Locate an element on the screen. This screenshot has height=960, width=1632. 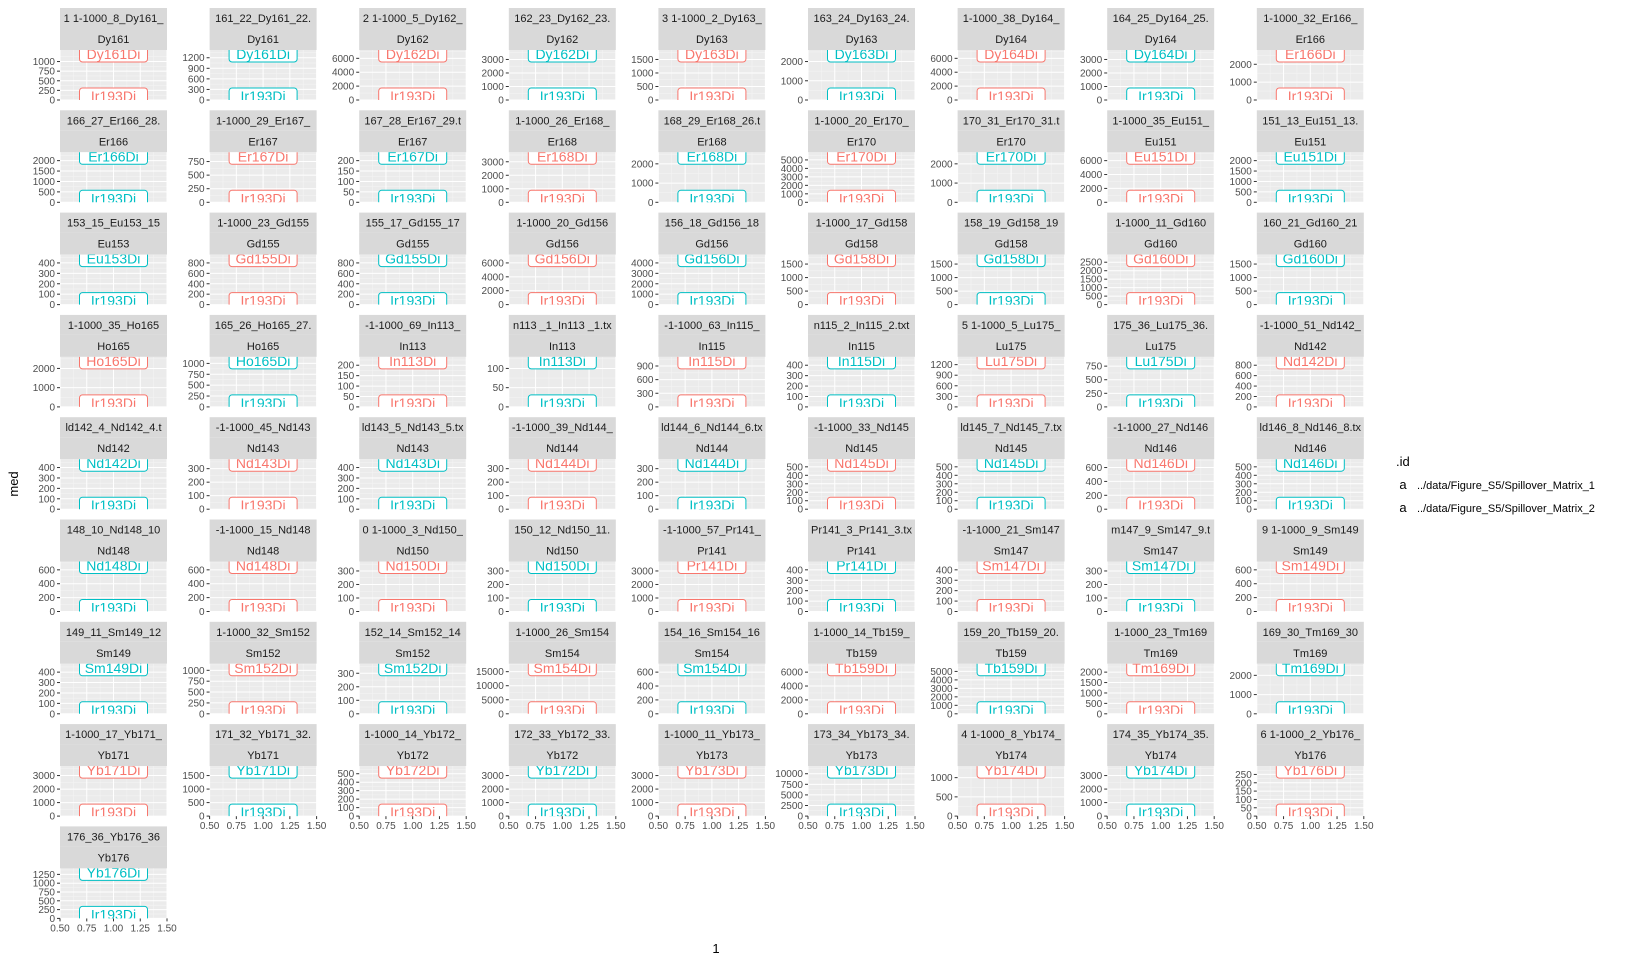
facet-strip-file-label: 169_30_Tm169_30 is located at coordinates (1310, 633).